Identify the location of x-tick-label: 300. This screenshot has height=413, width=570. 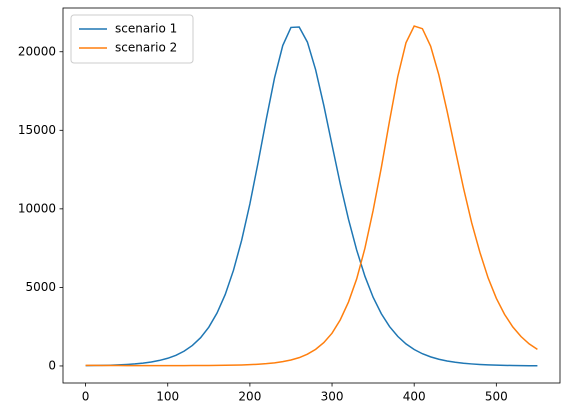
(332, 397).